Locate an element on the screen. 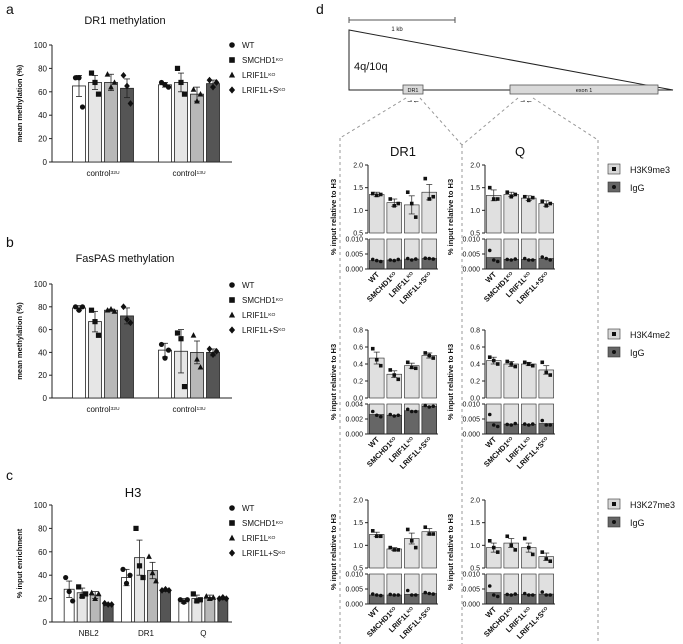 This screenshot has height=644, width=683. legend-label: SMCHD1KO is located at coordinates (262, 523).